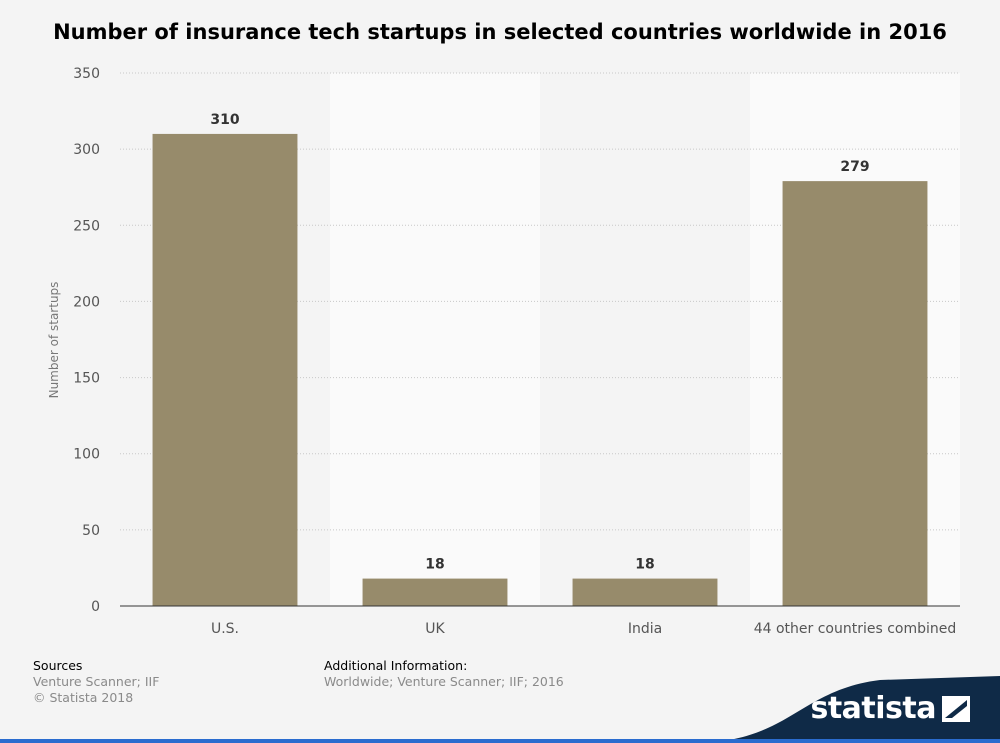 Image resolution: width=1000 pixels, height=743 pixels. What do you see at coordinates (83, 697) in the screenshot?
I see `copyright-text: © Statista 2018` at bounding box center [83, 697].